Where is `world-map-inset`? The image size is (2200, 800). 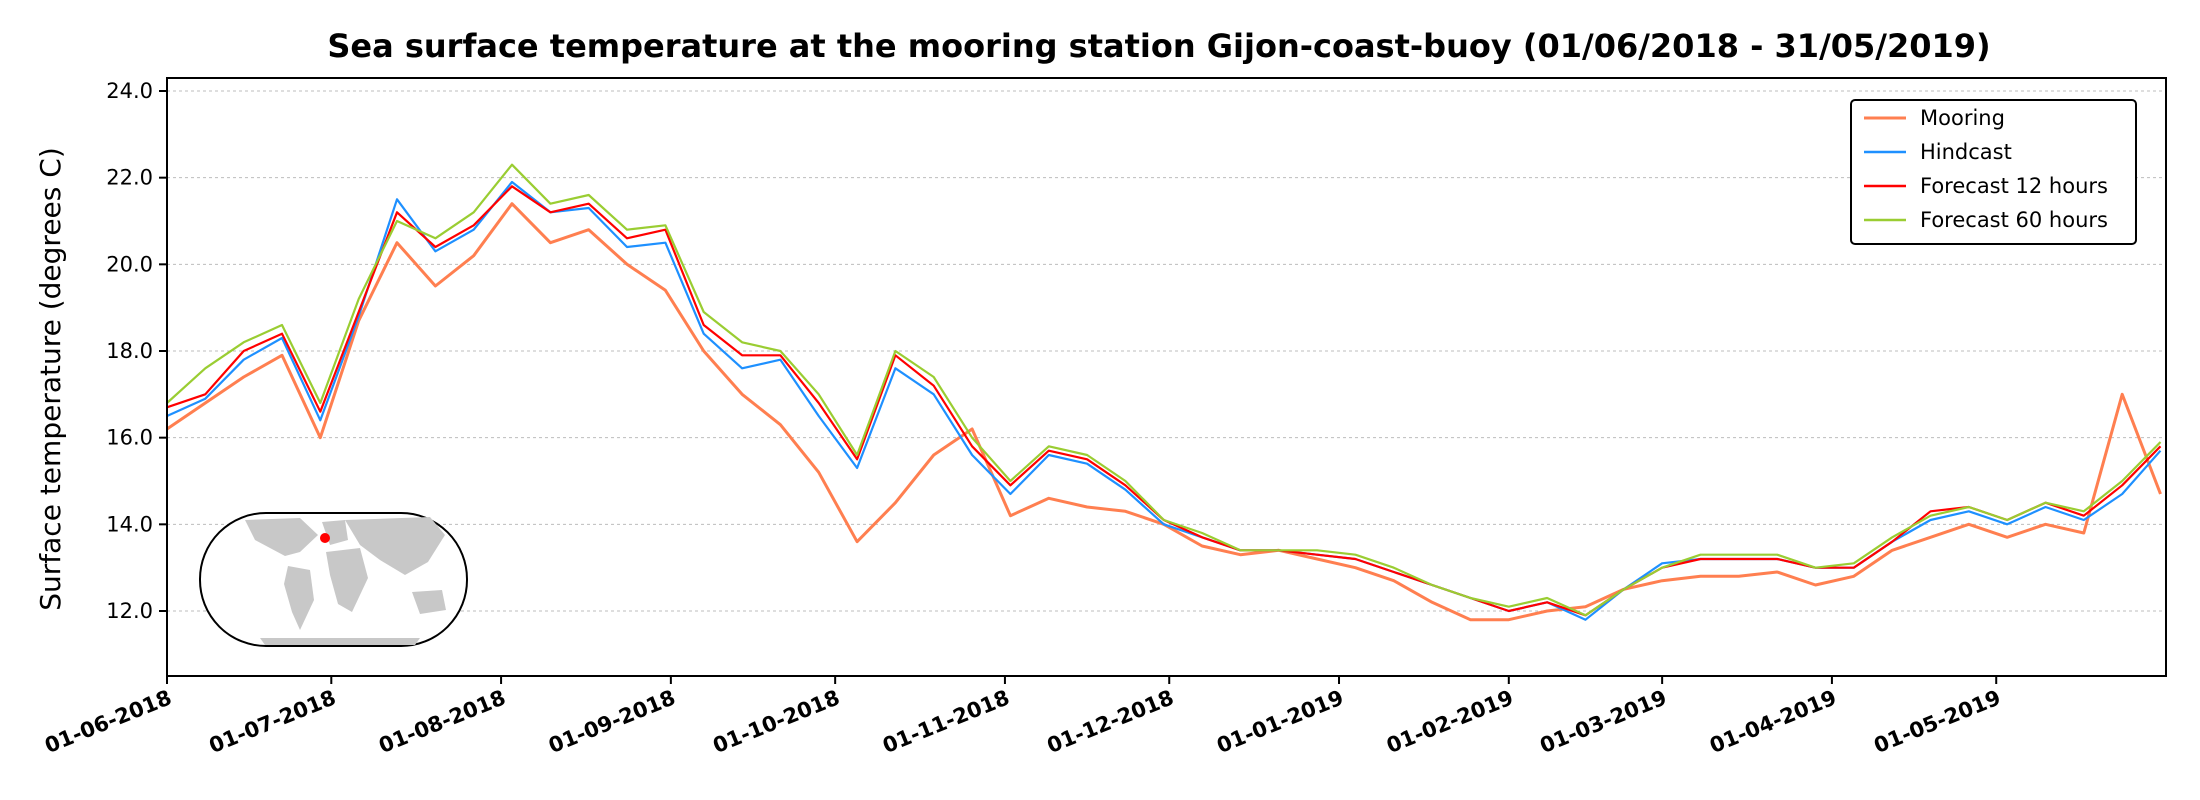 world-map-inset is located at coordinates (333, 579).